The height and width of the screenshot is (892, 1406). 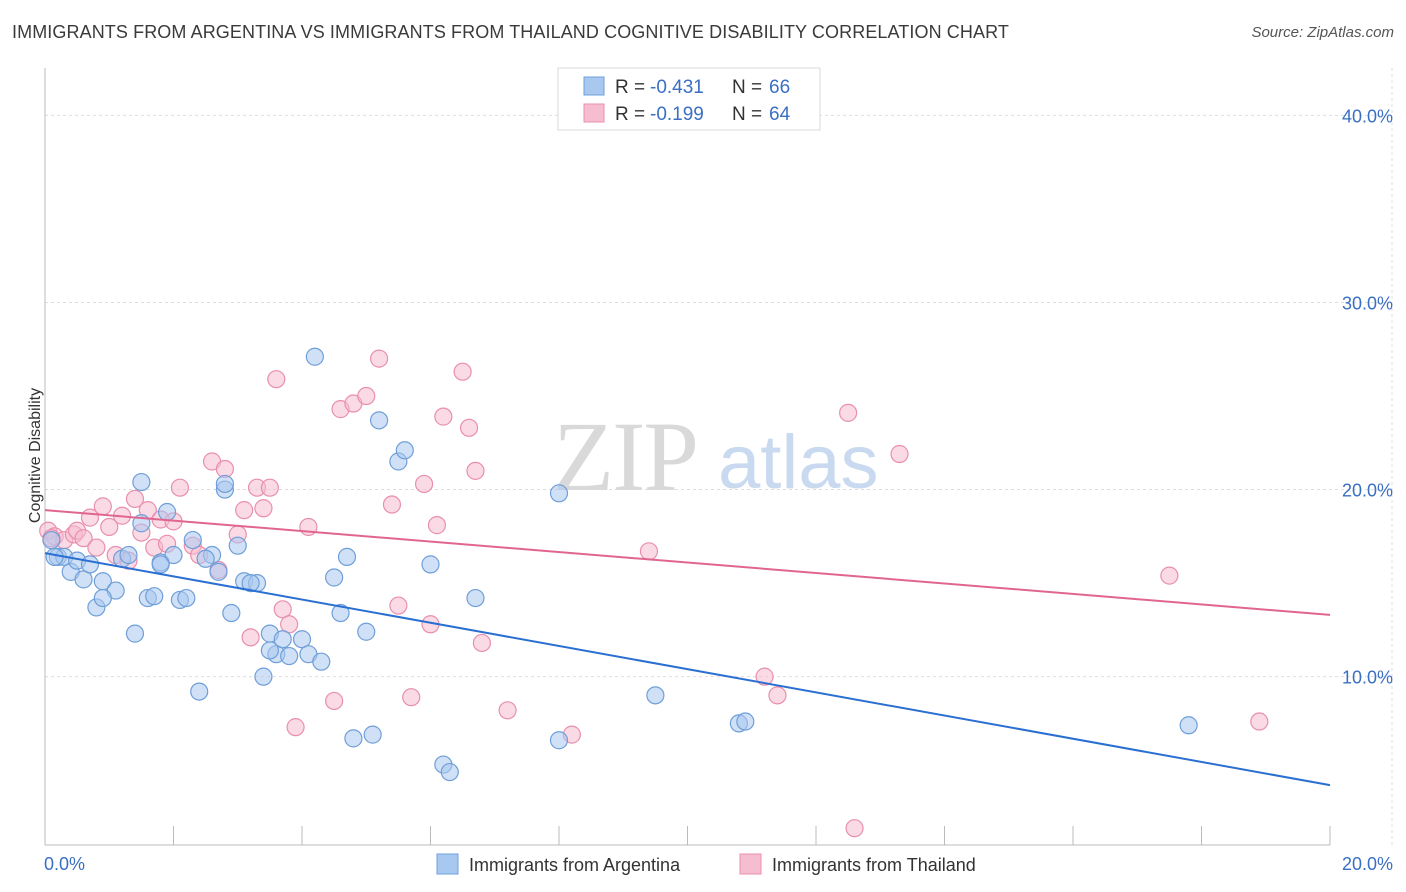 What do you see at coordinates (798, 462) in the screenshot?
I see `watermark-atlas: atlas` at bounding box center [798, 462].